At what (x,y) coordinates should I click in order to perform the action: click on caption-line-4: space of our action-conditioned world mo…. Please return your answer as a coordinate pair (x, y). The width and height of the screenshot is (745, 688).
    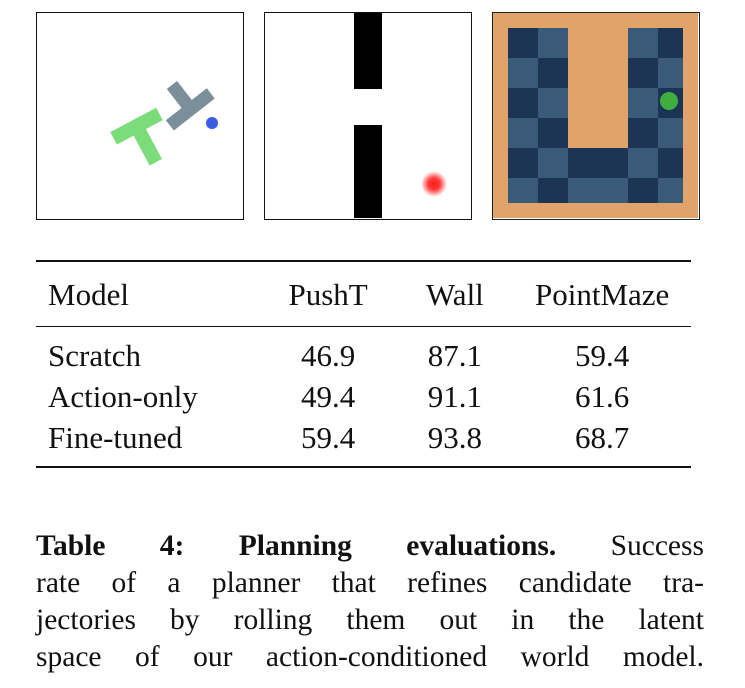
    Looking at the image, I should click on (370, 657).